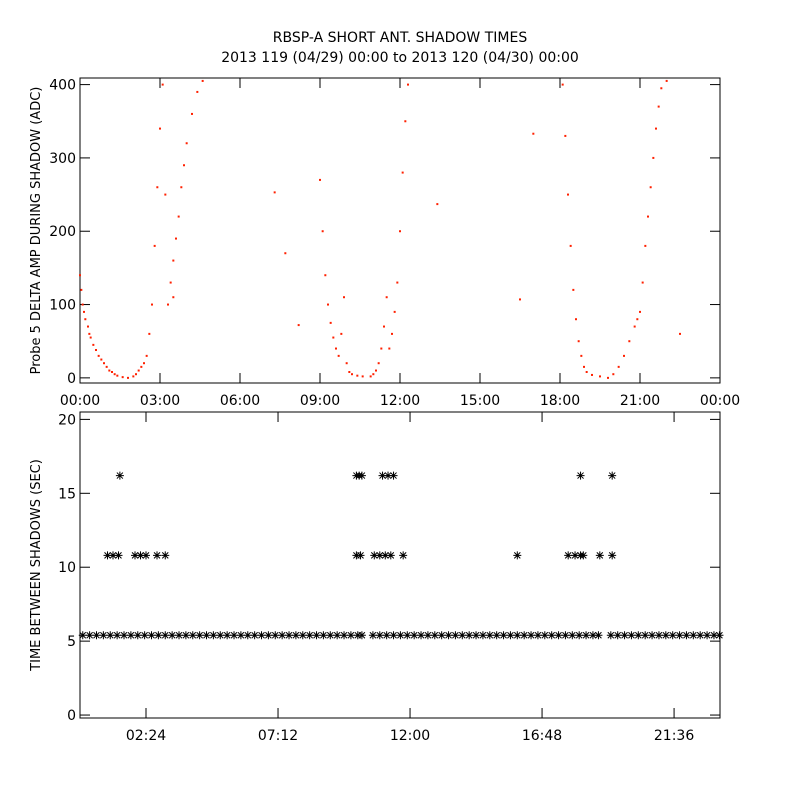  What do you see at coordinates (640, 401) in the screenshot?
I see `x-tick-label: 21:00` at bounding box center [640, 401].